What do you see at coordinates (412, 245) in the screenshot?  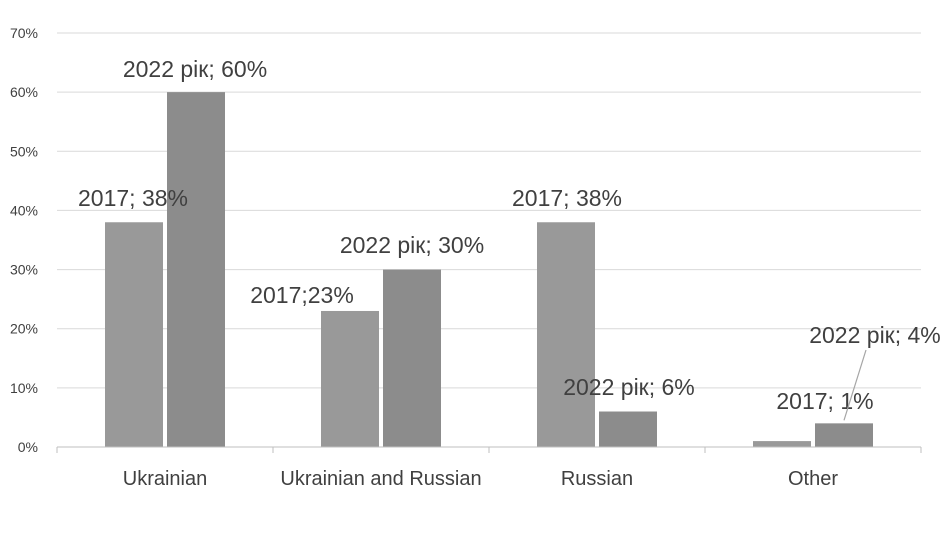 I see `data-label: 2022 рік; 30%` at bounding box center [412, 245].